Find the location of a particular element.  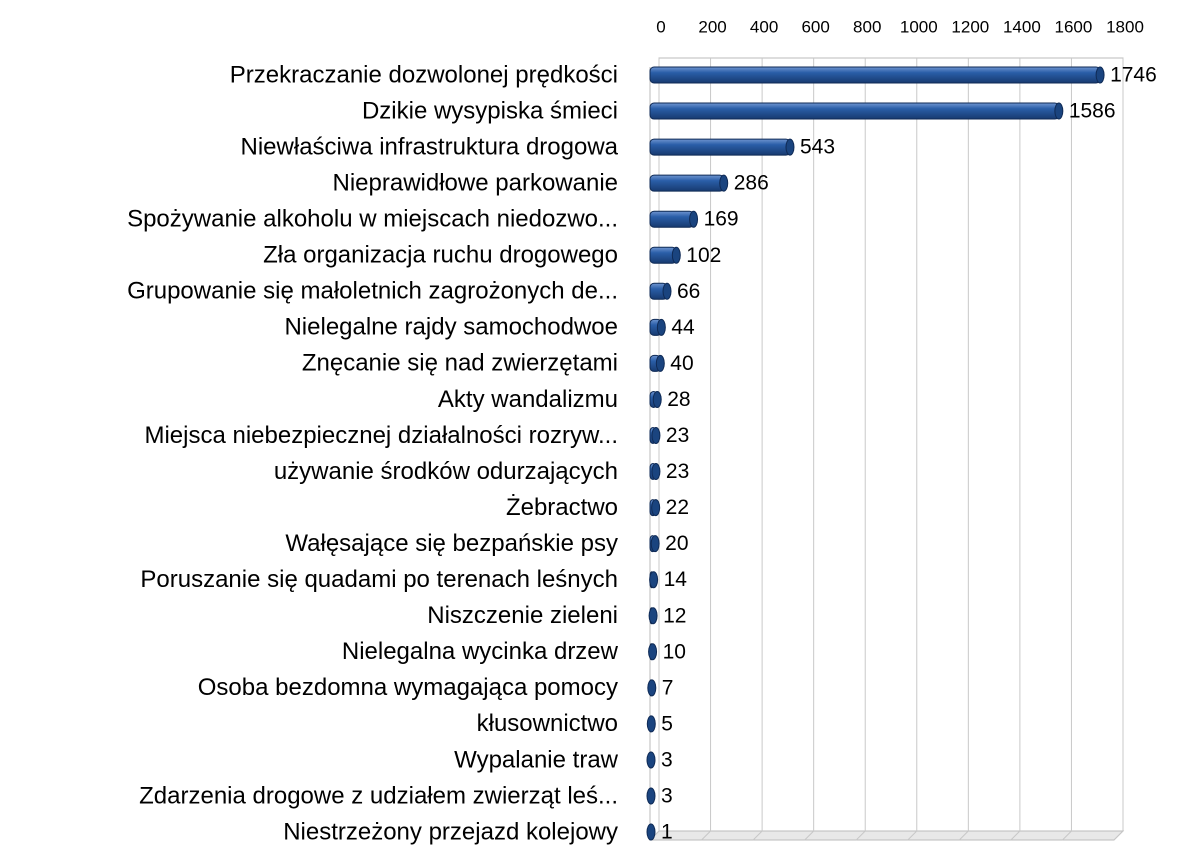

value-label: 1 is located at coordinates (667, 832).